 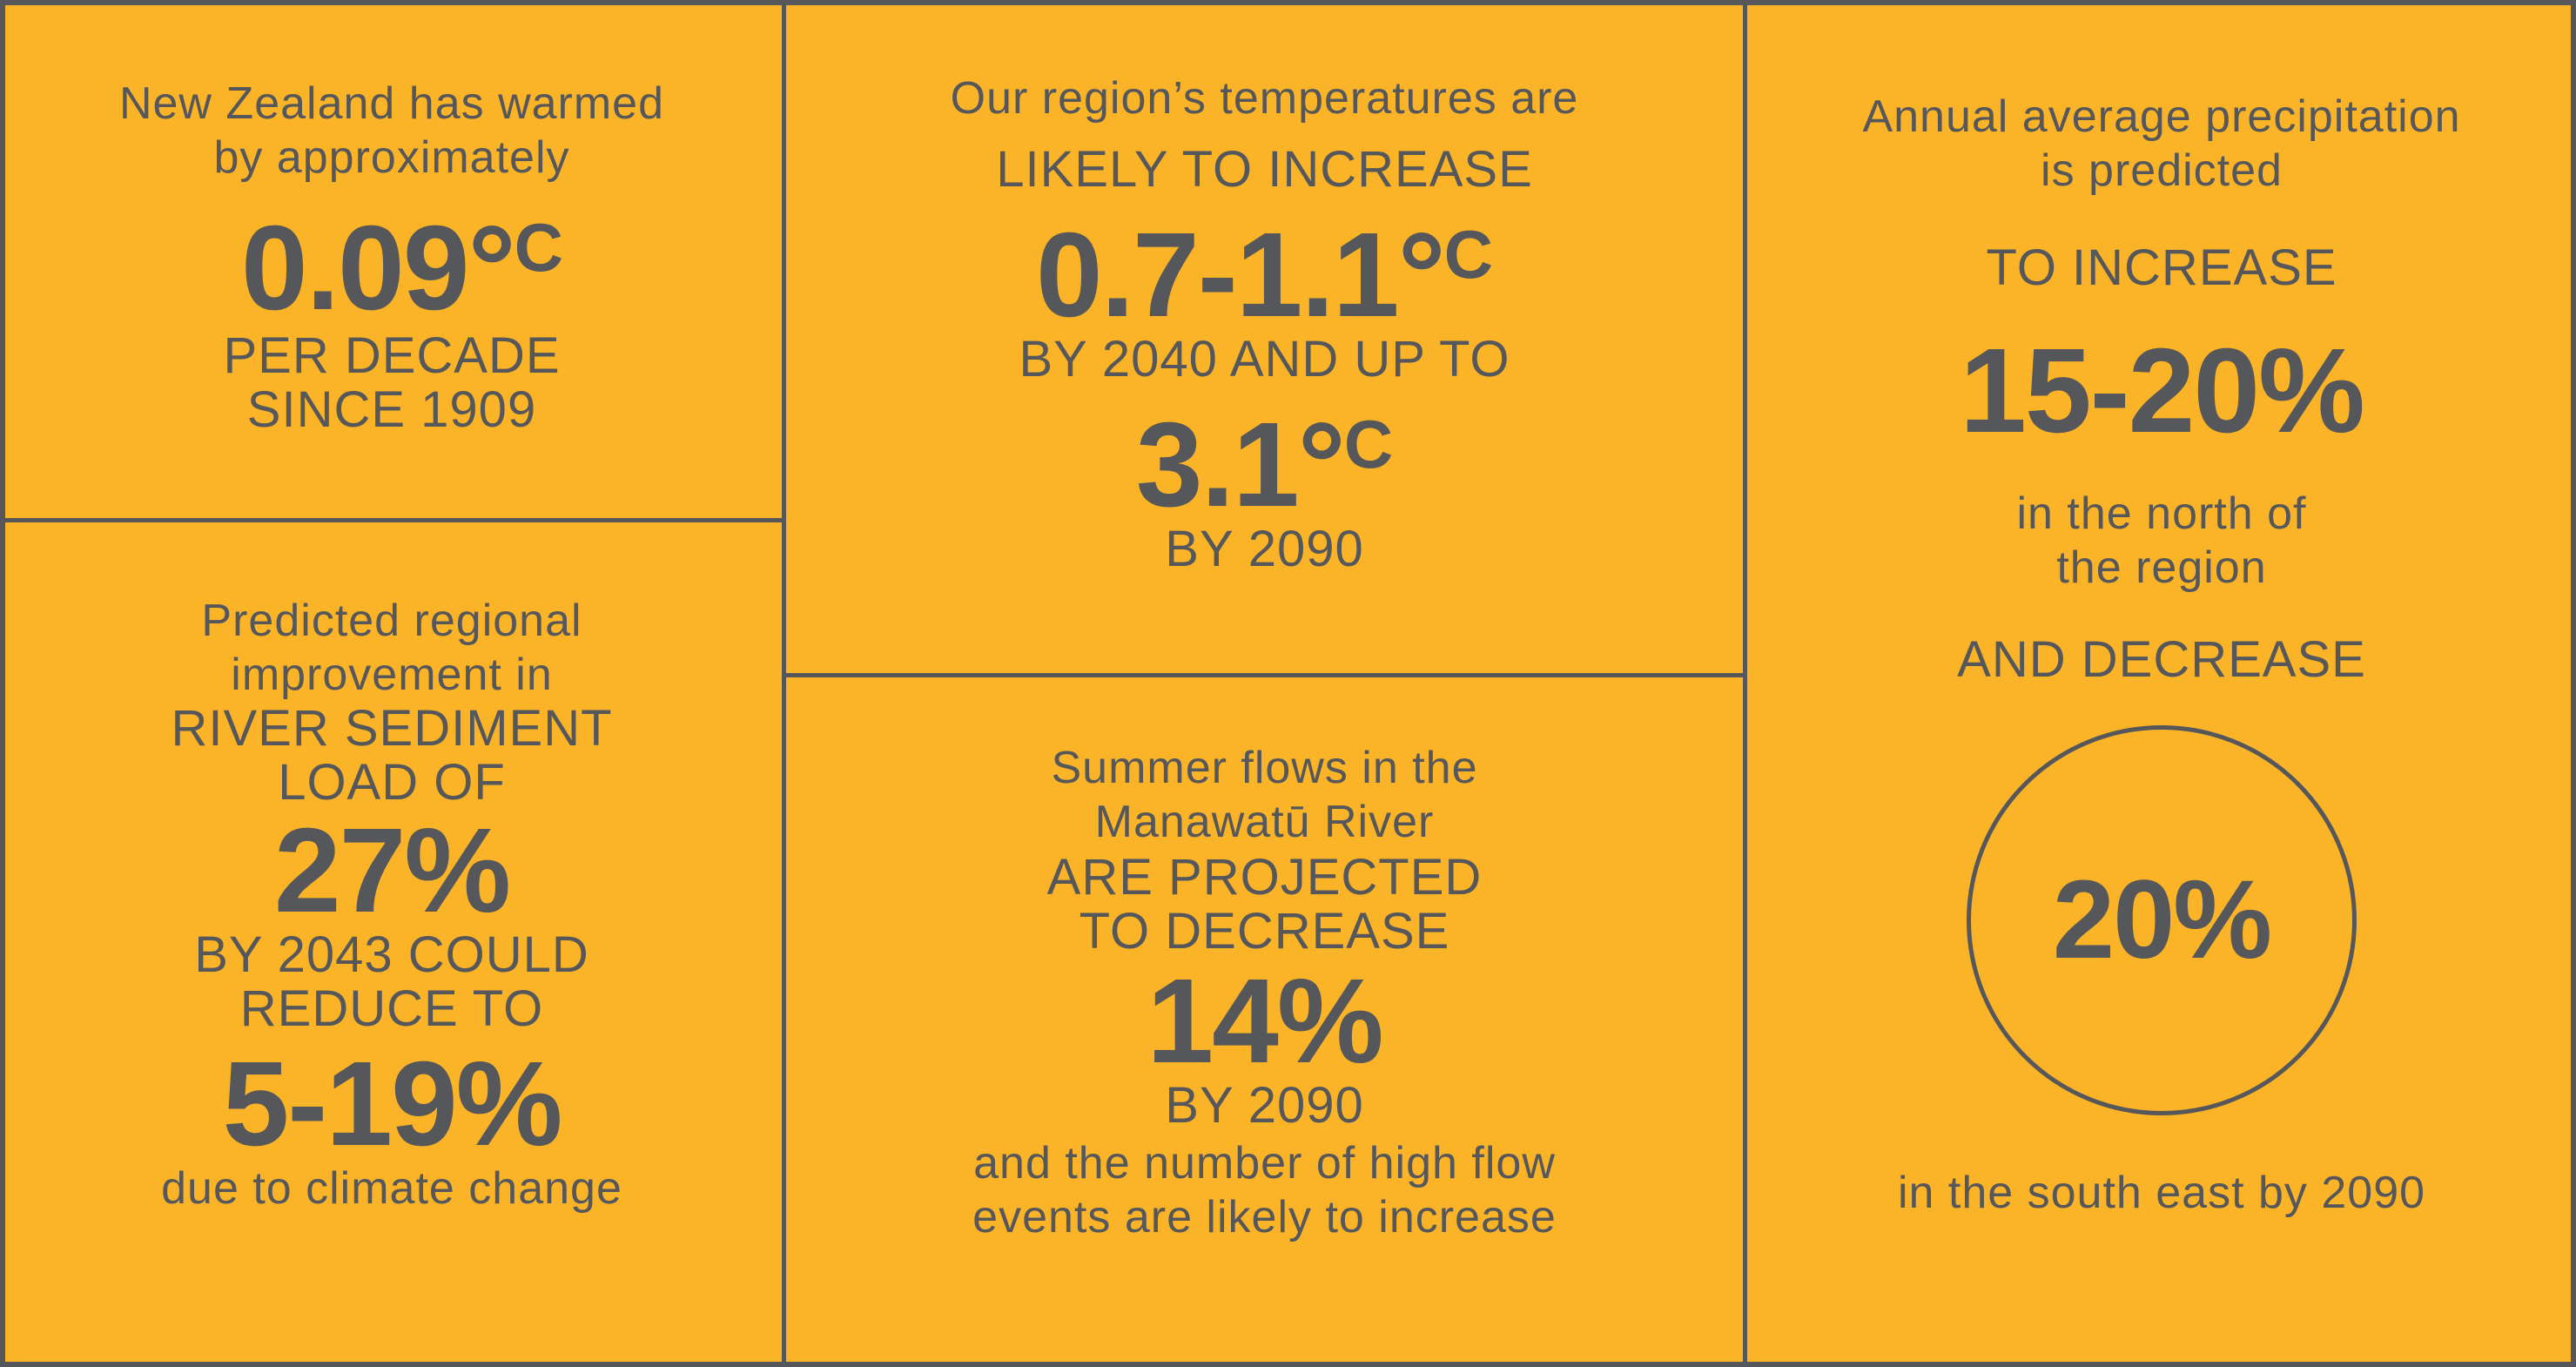 I want to click on panel-headline-line-1: RIVER SEDIMENT, so click(x=392, y=728).